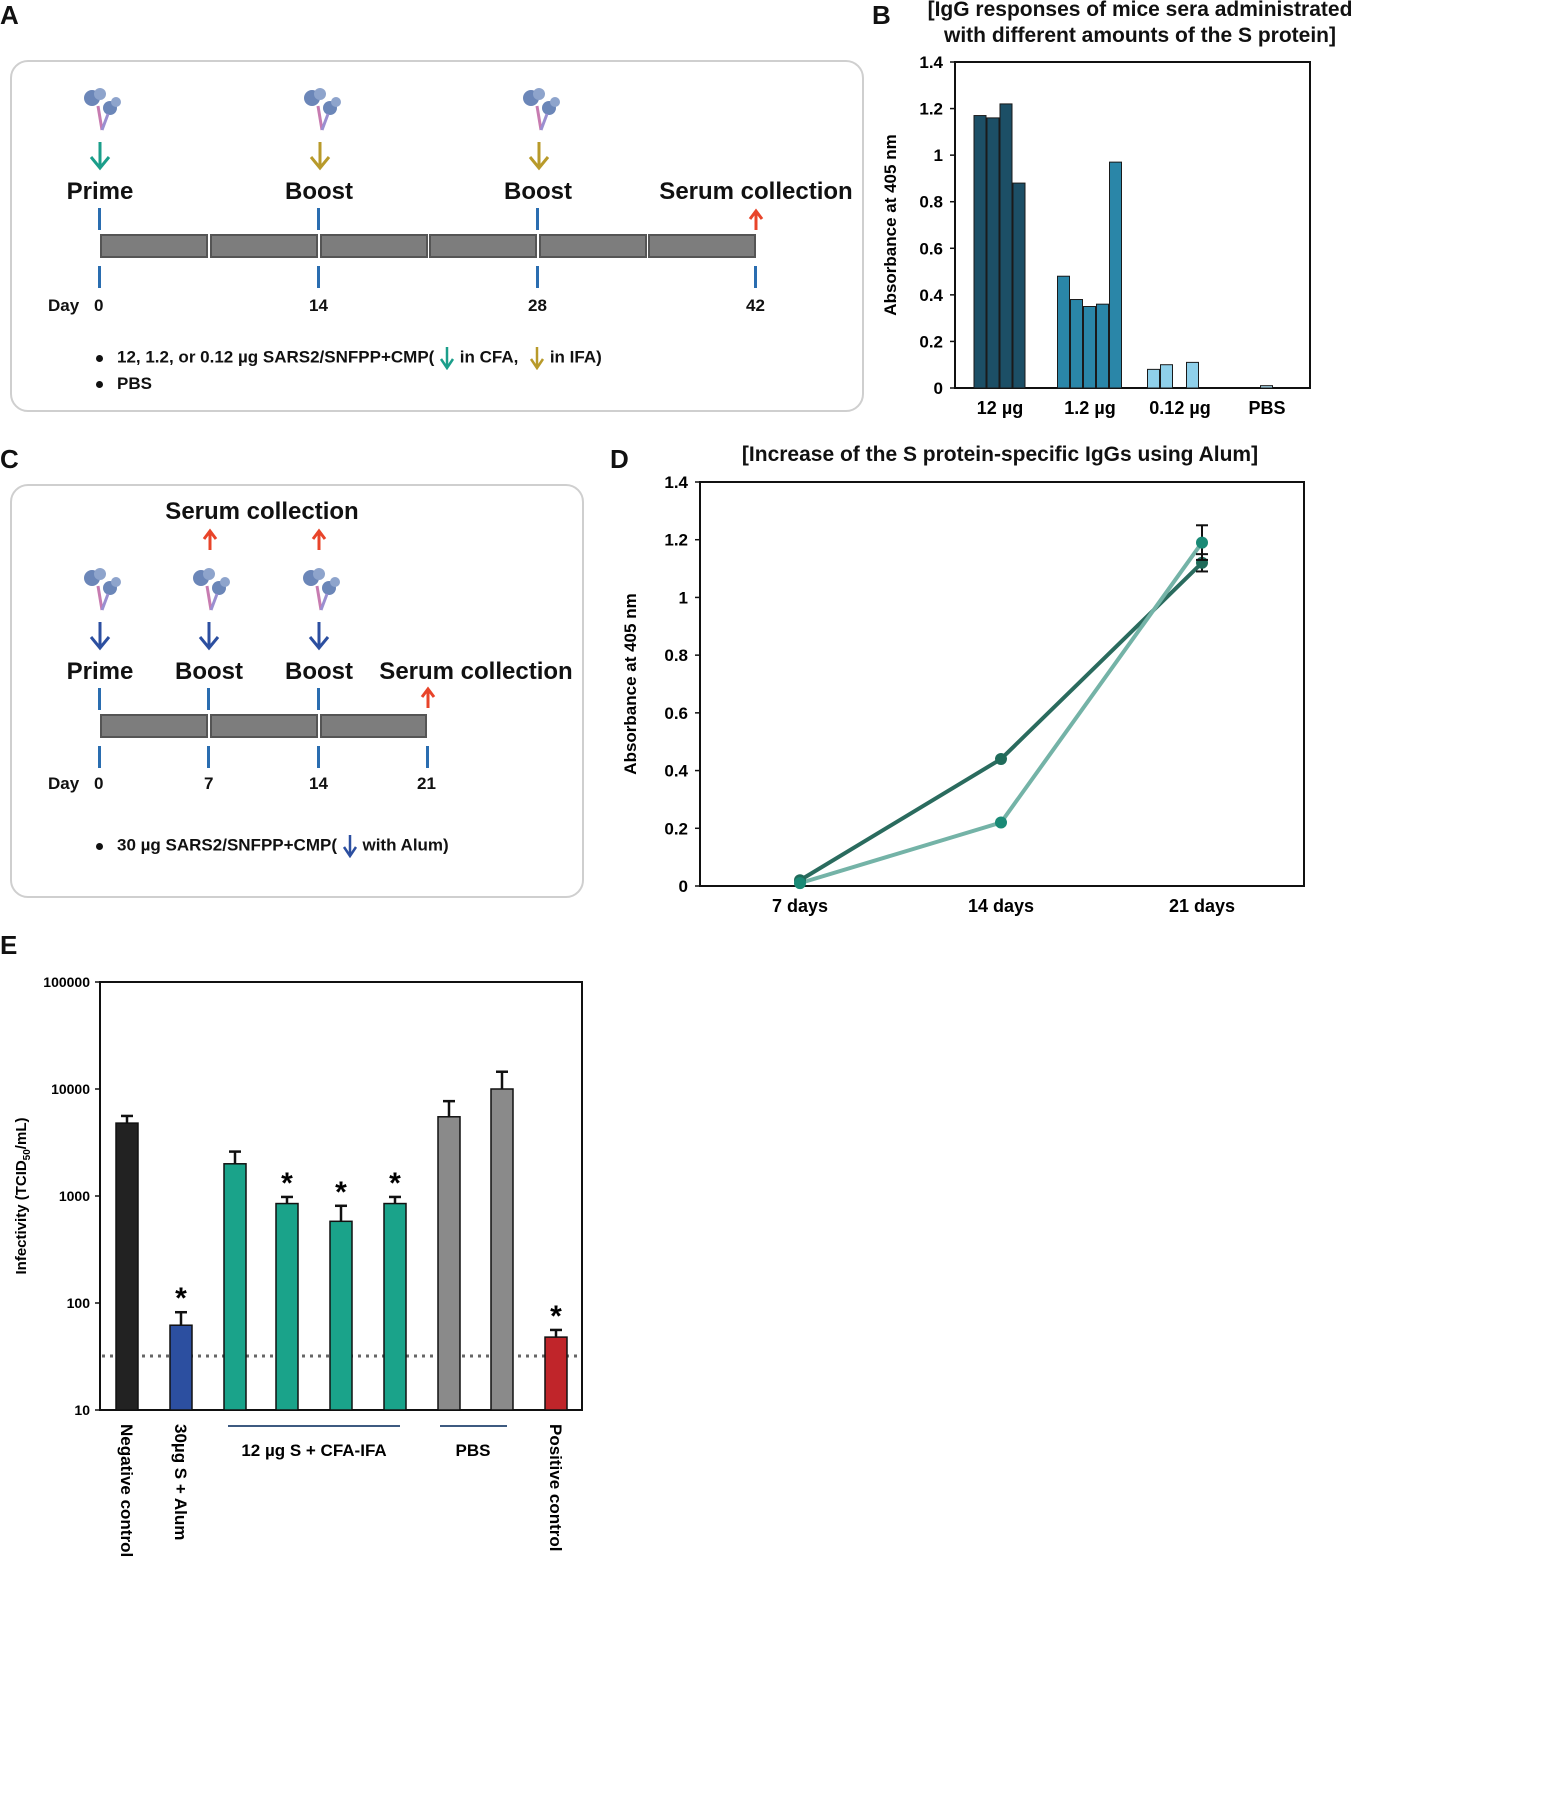 The height and width of the screenshot is (1799, 1546). What do you see at coordinates (227, 845) in the screenshot?
I see `regimen-text: 30 µg SARS2/SNFPP+CMP(` at bounding box center [227, 845].